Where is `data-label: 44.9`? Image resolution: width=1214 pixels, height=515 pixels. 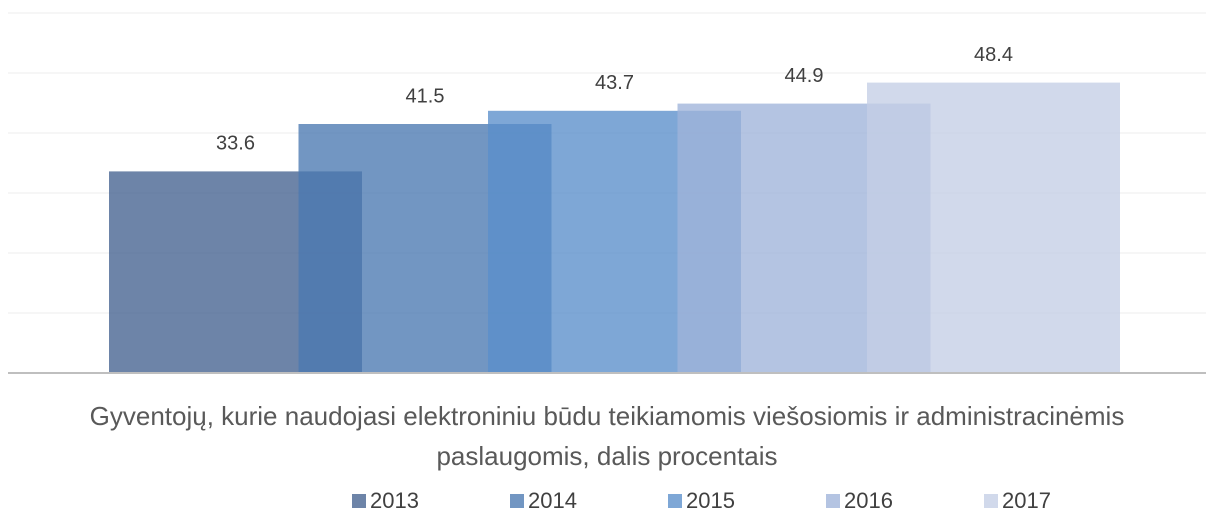 data-label: 44.9 is located at coordinates (804, 76).